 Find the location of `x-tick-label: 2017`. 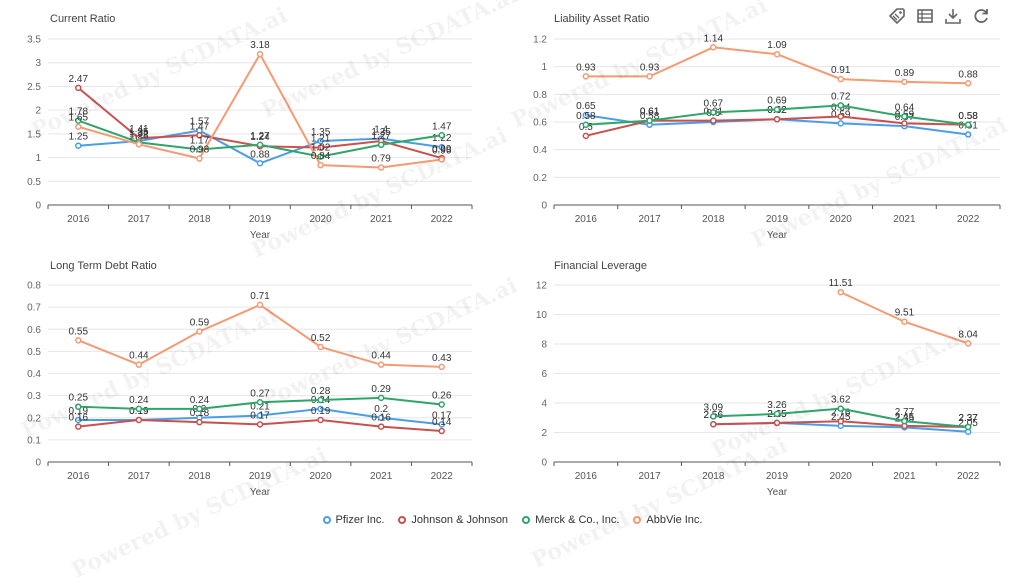

x-tick-label: 2017 is located at coordinates (139, 476).